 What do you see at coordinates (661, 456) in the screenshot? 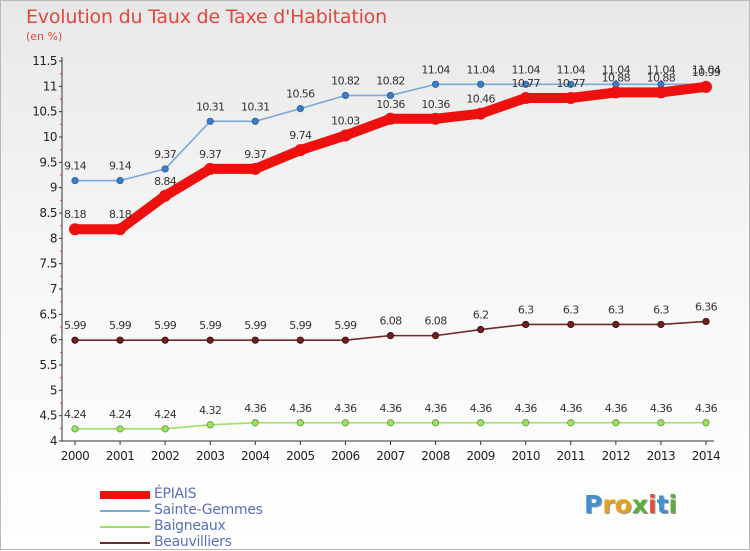
I see `x-tick-label: 2013` at bounding box center [661, 456].